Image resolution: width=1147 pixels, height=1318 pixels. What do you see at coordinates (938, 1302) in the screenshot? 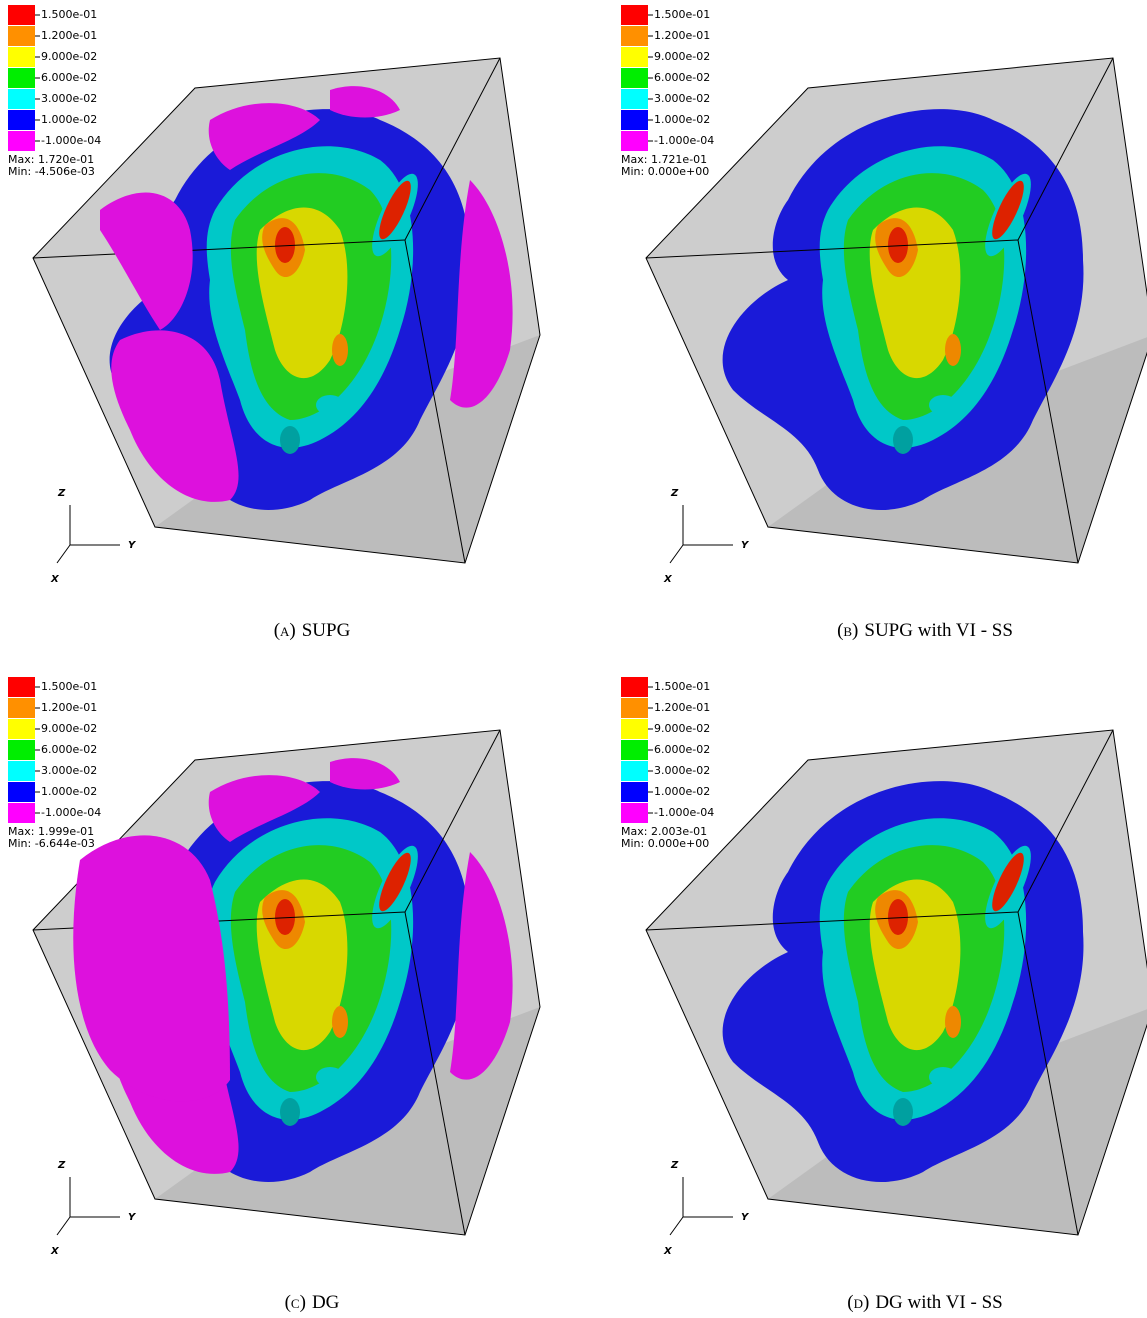
I see `caption-text: DG with VI - SS` at bounding box center [938, 1302].